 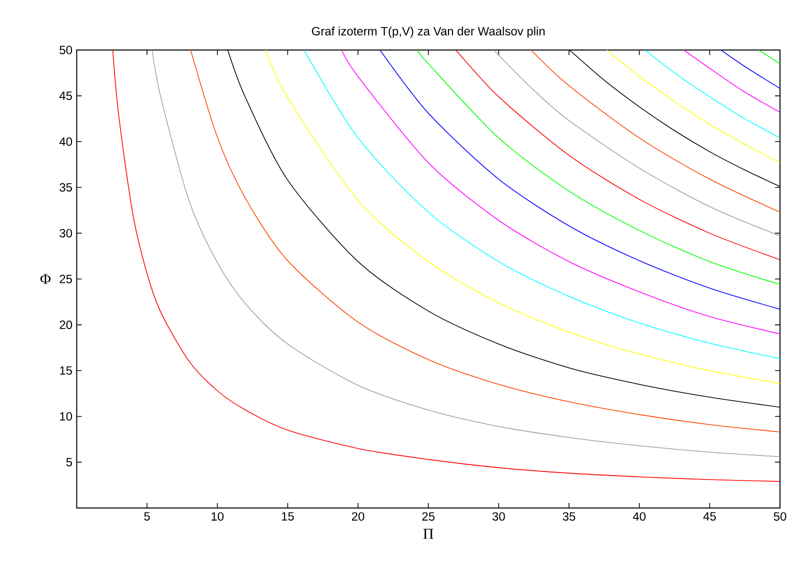 I want to click on x-tick-label: 45, so click(x=709, y=516).